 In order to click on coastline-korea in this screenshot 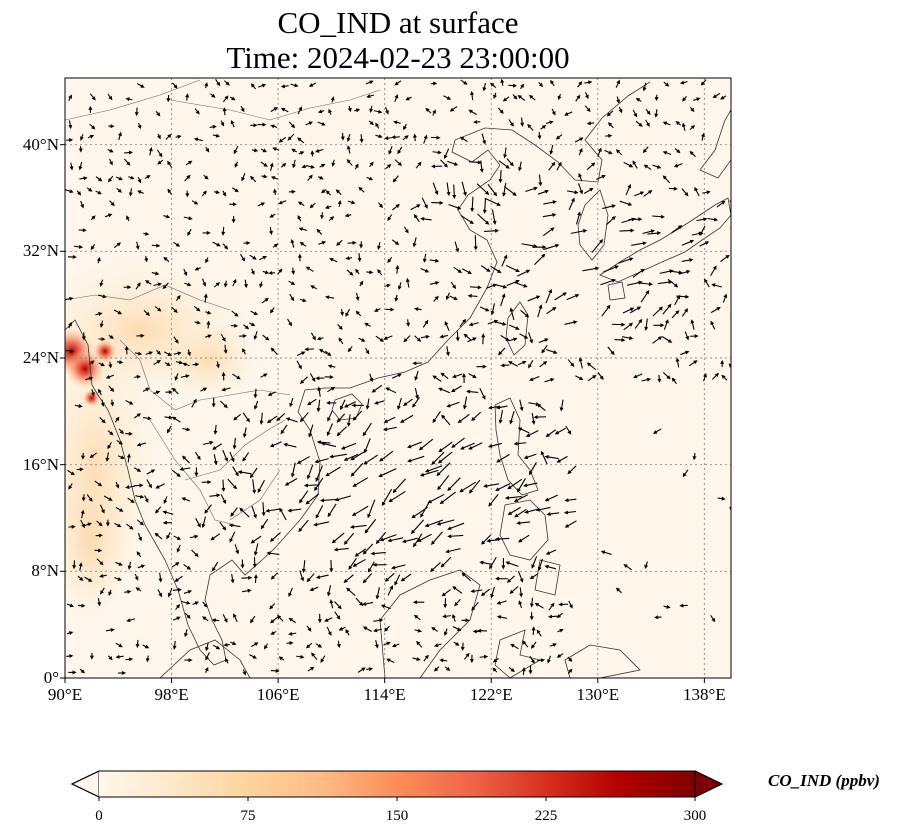, I will do `click(593, 225)`.